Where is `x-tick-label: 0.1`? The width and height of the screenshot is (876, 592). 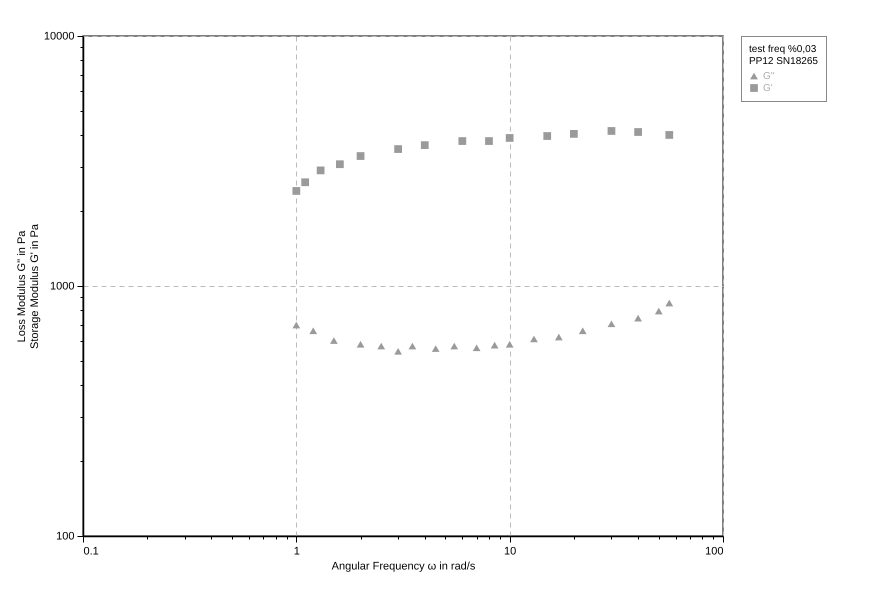
x-tick-label: 0.1 is located at coordinates (91, 552).